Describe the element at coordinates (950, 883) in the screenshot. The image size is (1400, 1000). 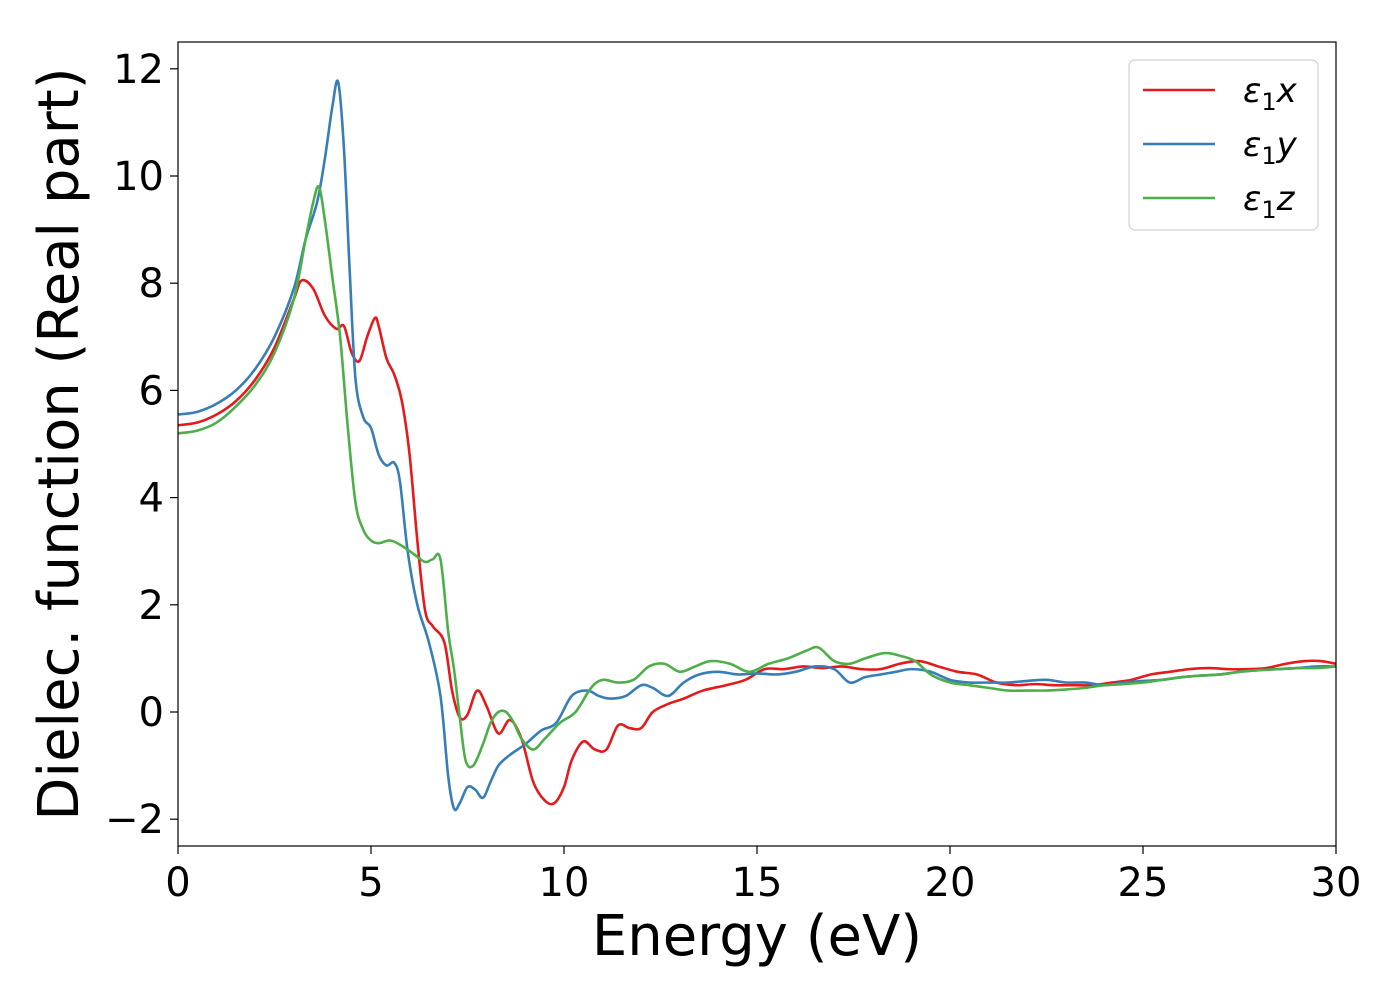
I see `x-tick-label: 20` at that location.